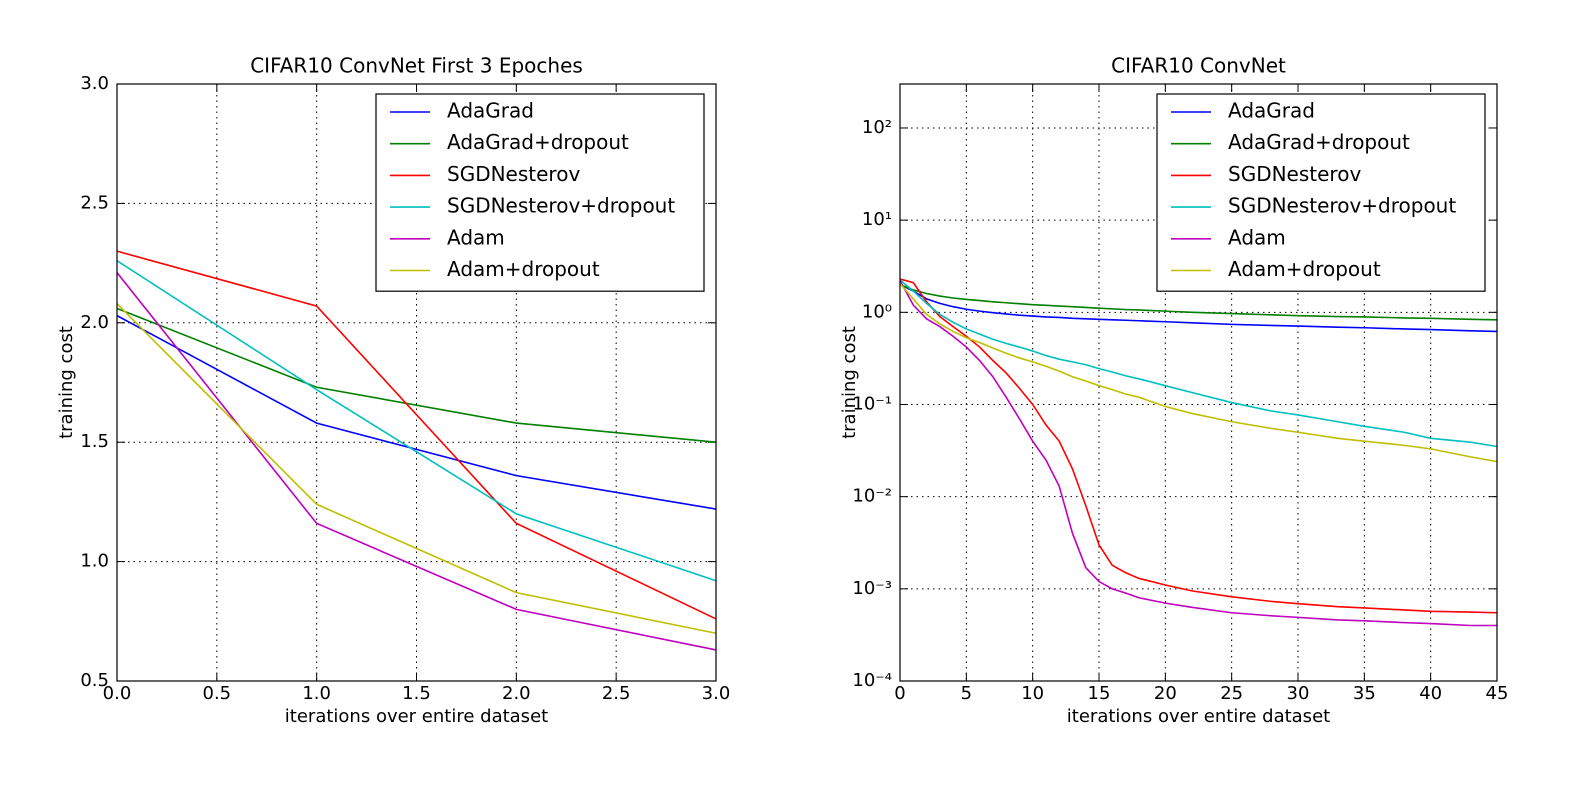 This screenshot has width=1584, height=791. I want to click on y-tick-label: 2.5, so click(94, 202).